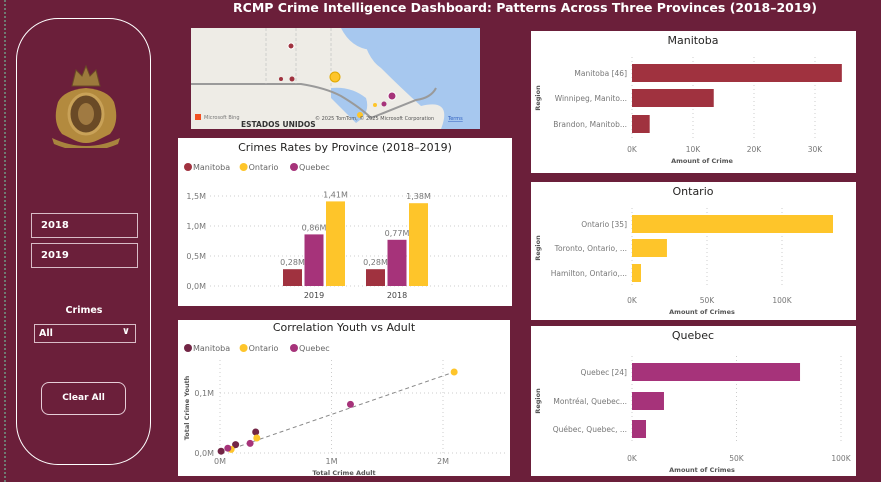  Describe the element at coordinates (343, 472) in the screenshot. I see `x-axis-title: Total Crime Adult` at that location.